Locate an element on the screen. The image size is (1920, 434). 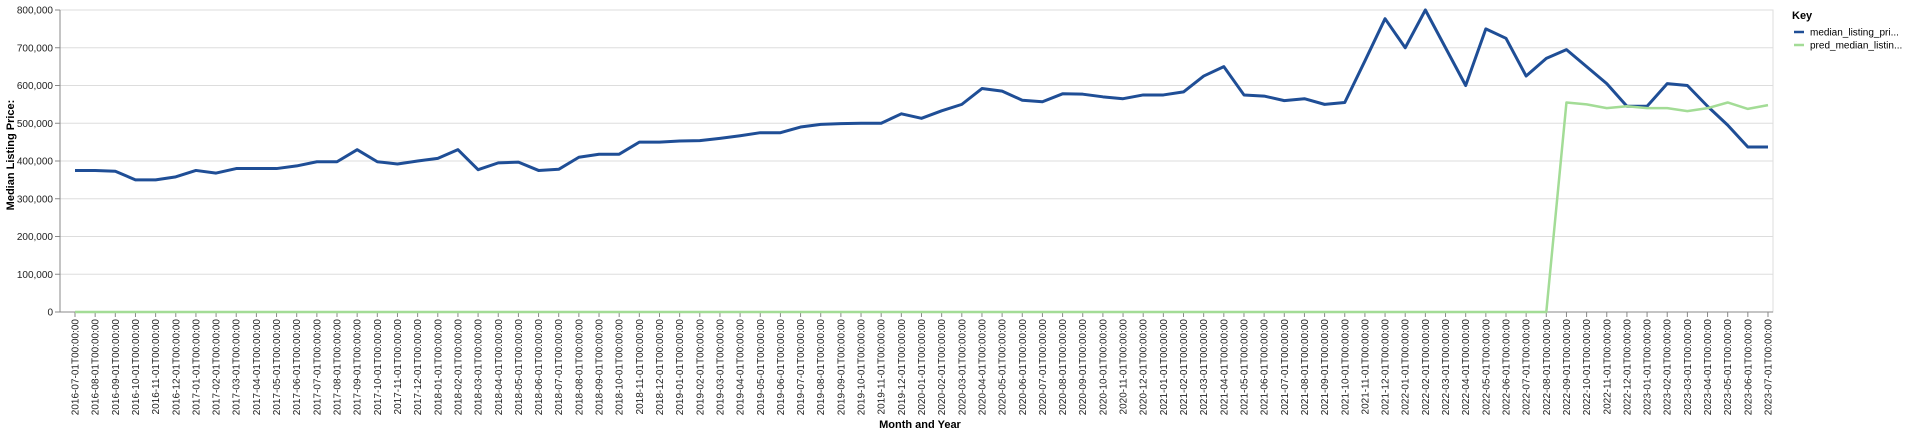
x-tick-label: 2023-03-01T00:00:00 is located at coordinates (1688, 367).